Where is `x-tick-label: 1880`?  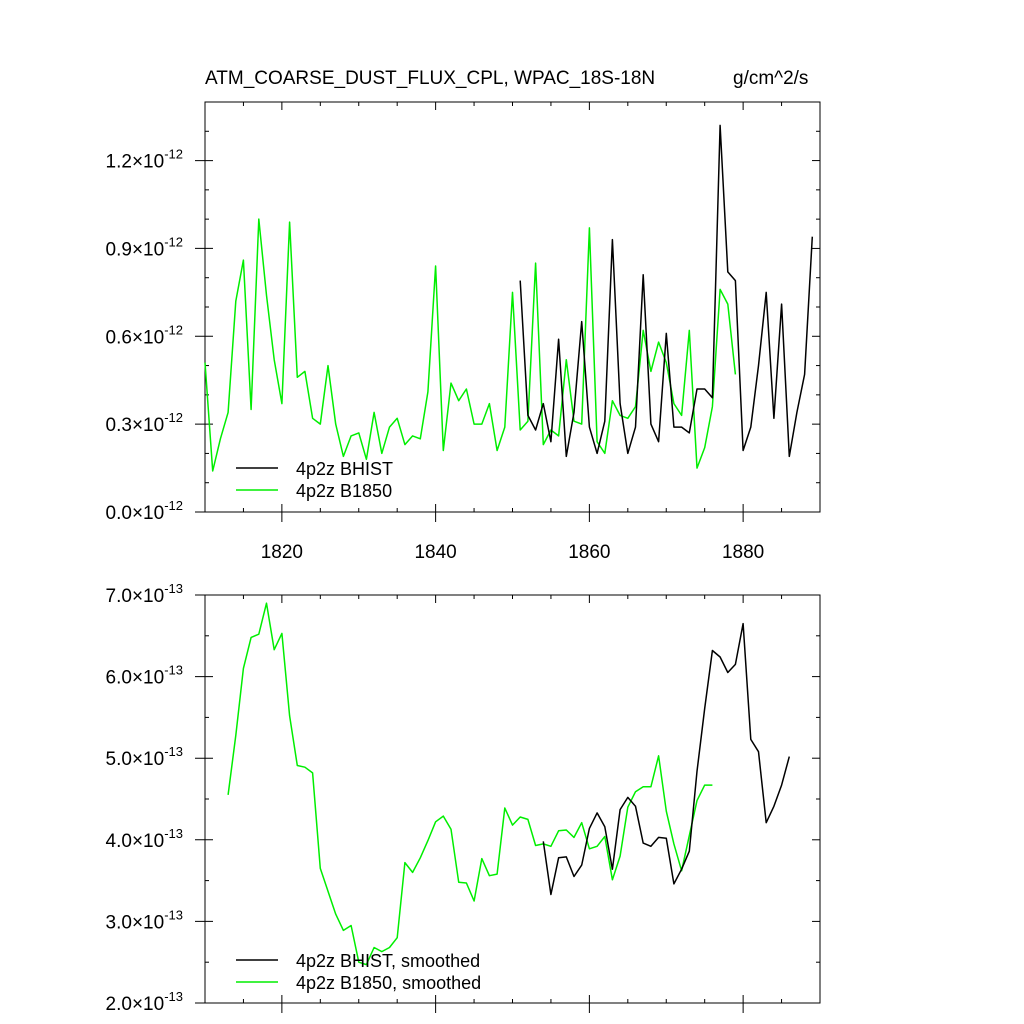 x-tick-label: 1880 is located at coordinates (743, 552).